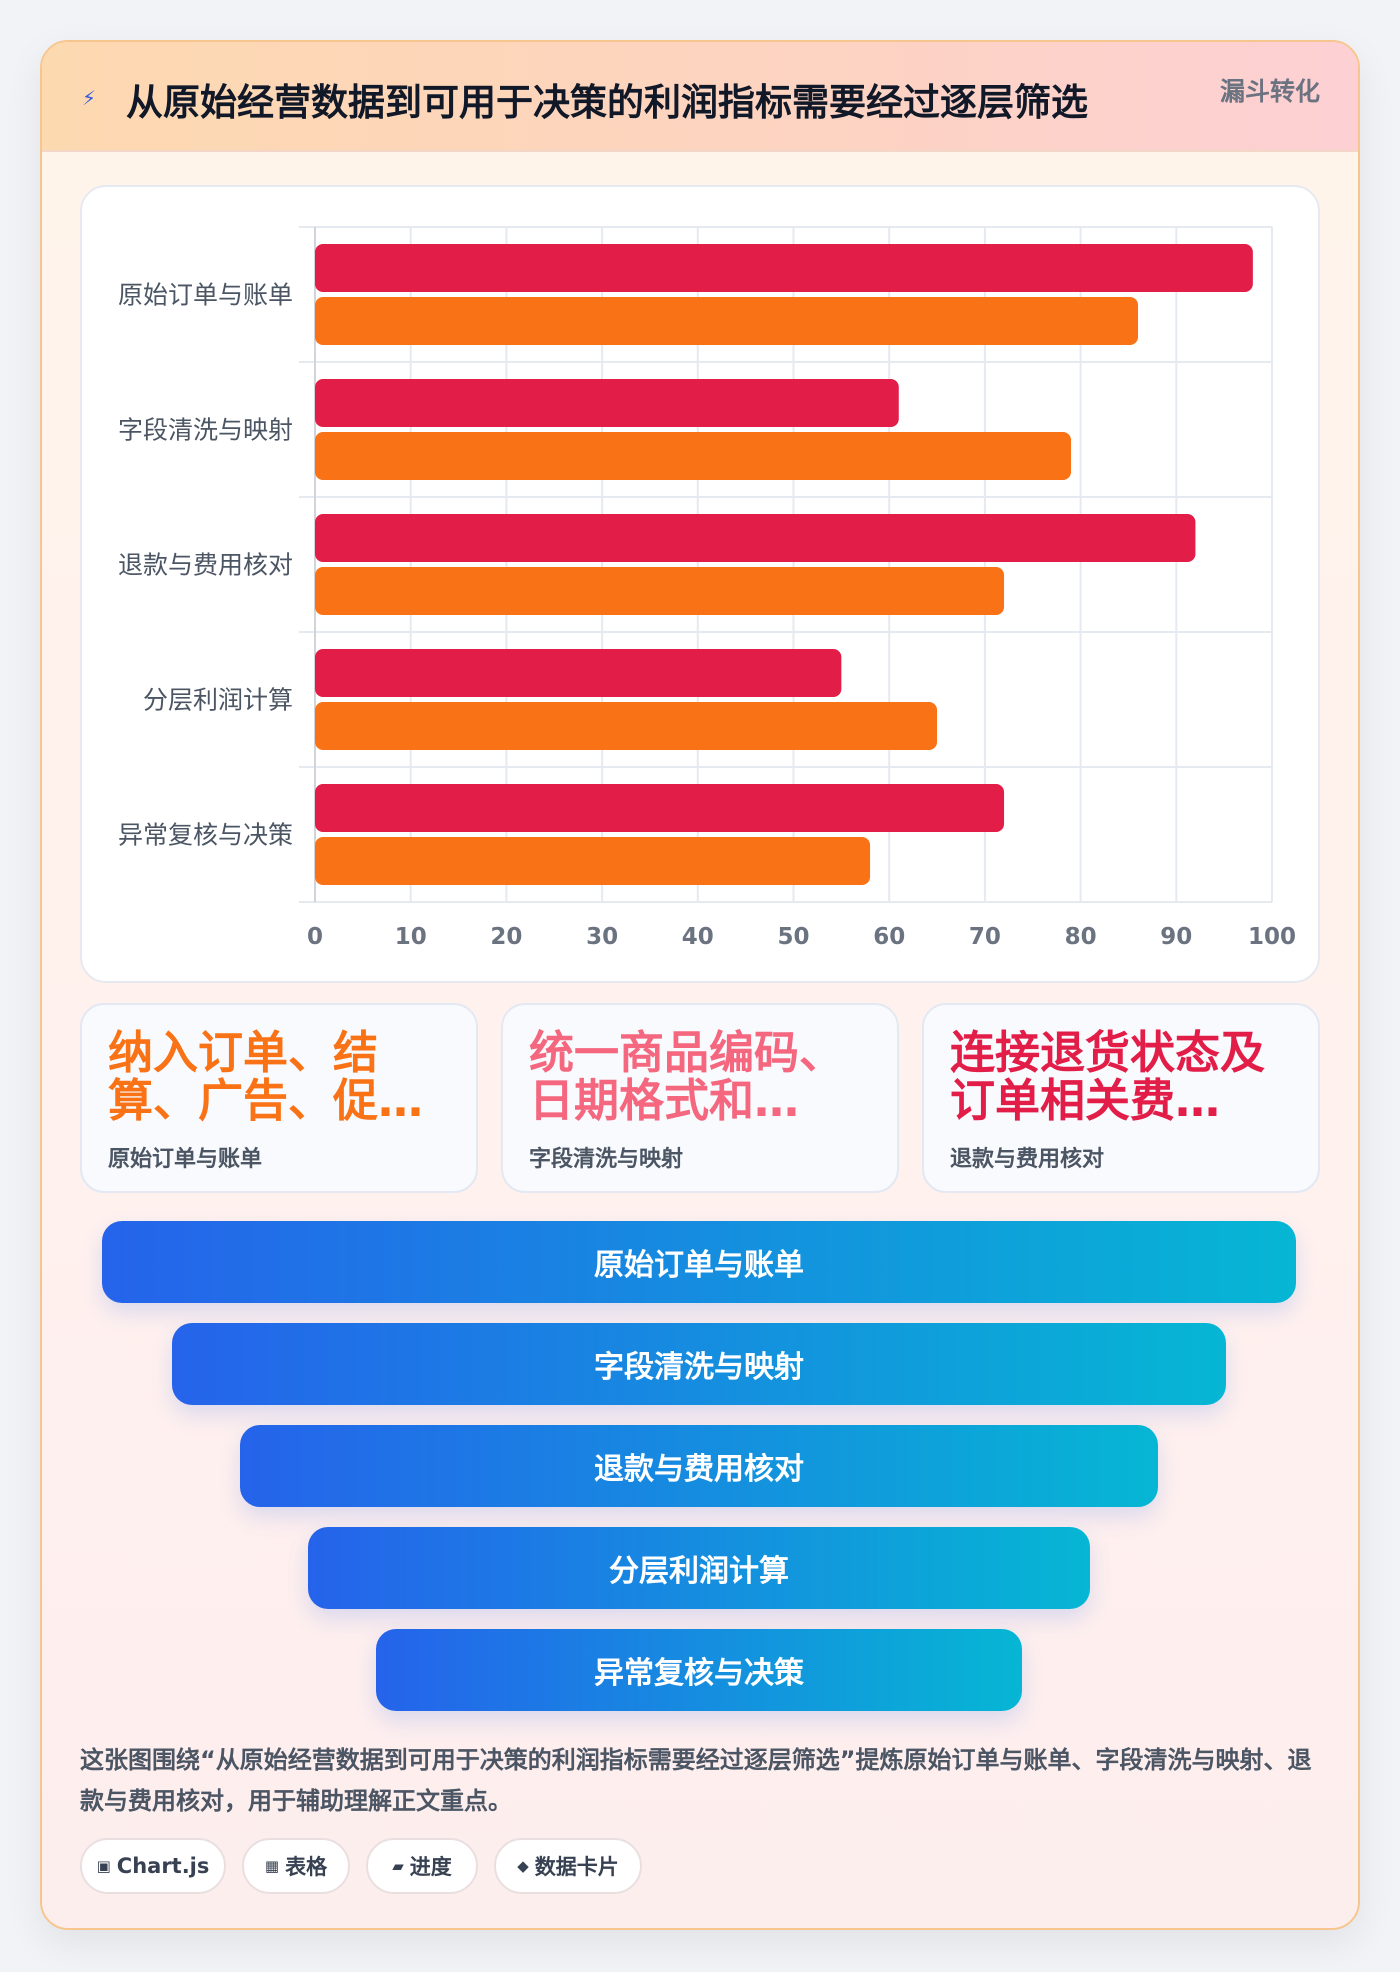 This screenshot has height=1972, width=1400. What do you see at coordinates (506, 937) in the screenshot?
I see `x-tick-label: 20` at bounding box center [506, 937].